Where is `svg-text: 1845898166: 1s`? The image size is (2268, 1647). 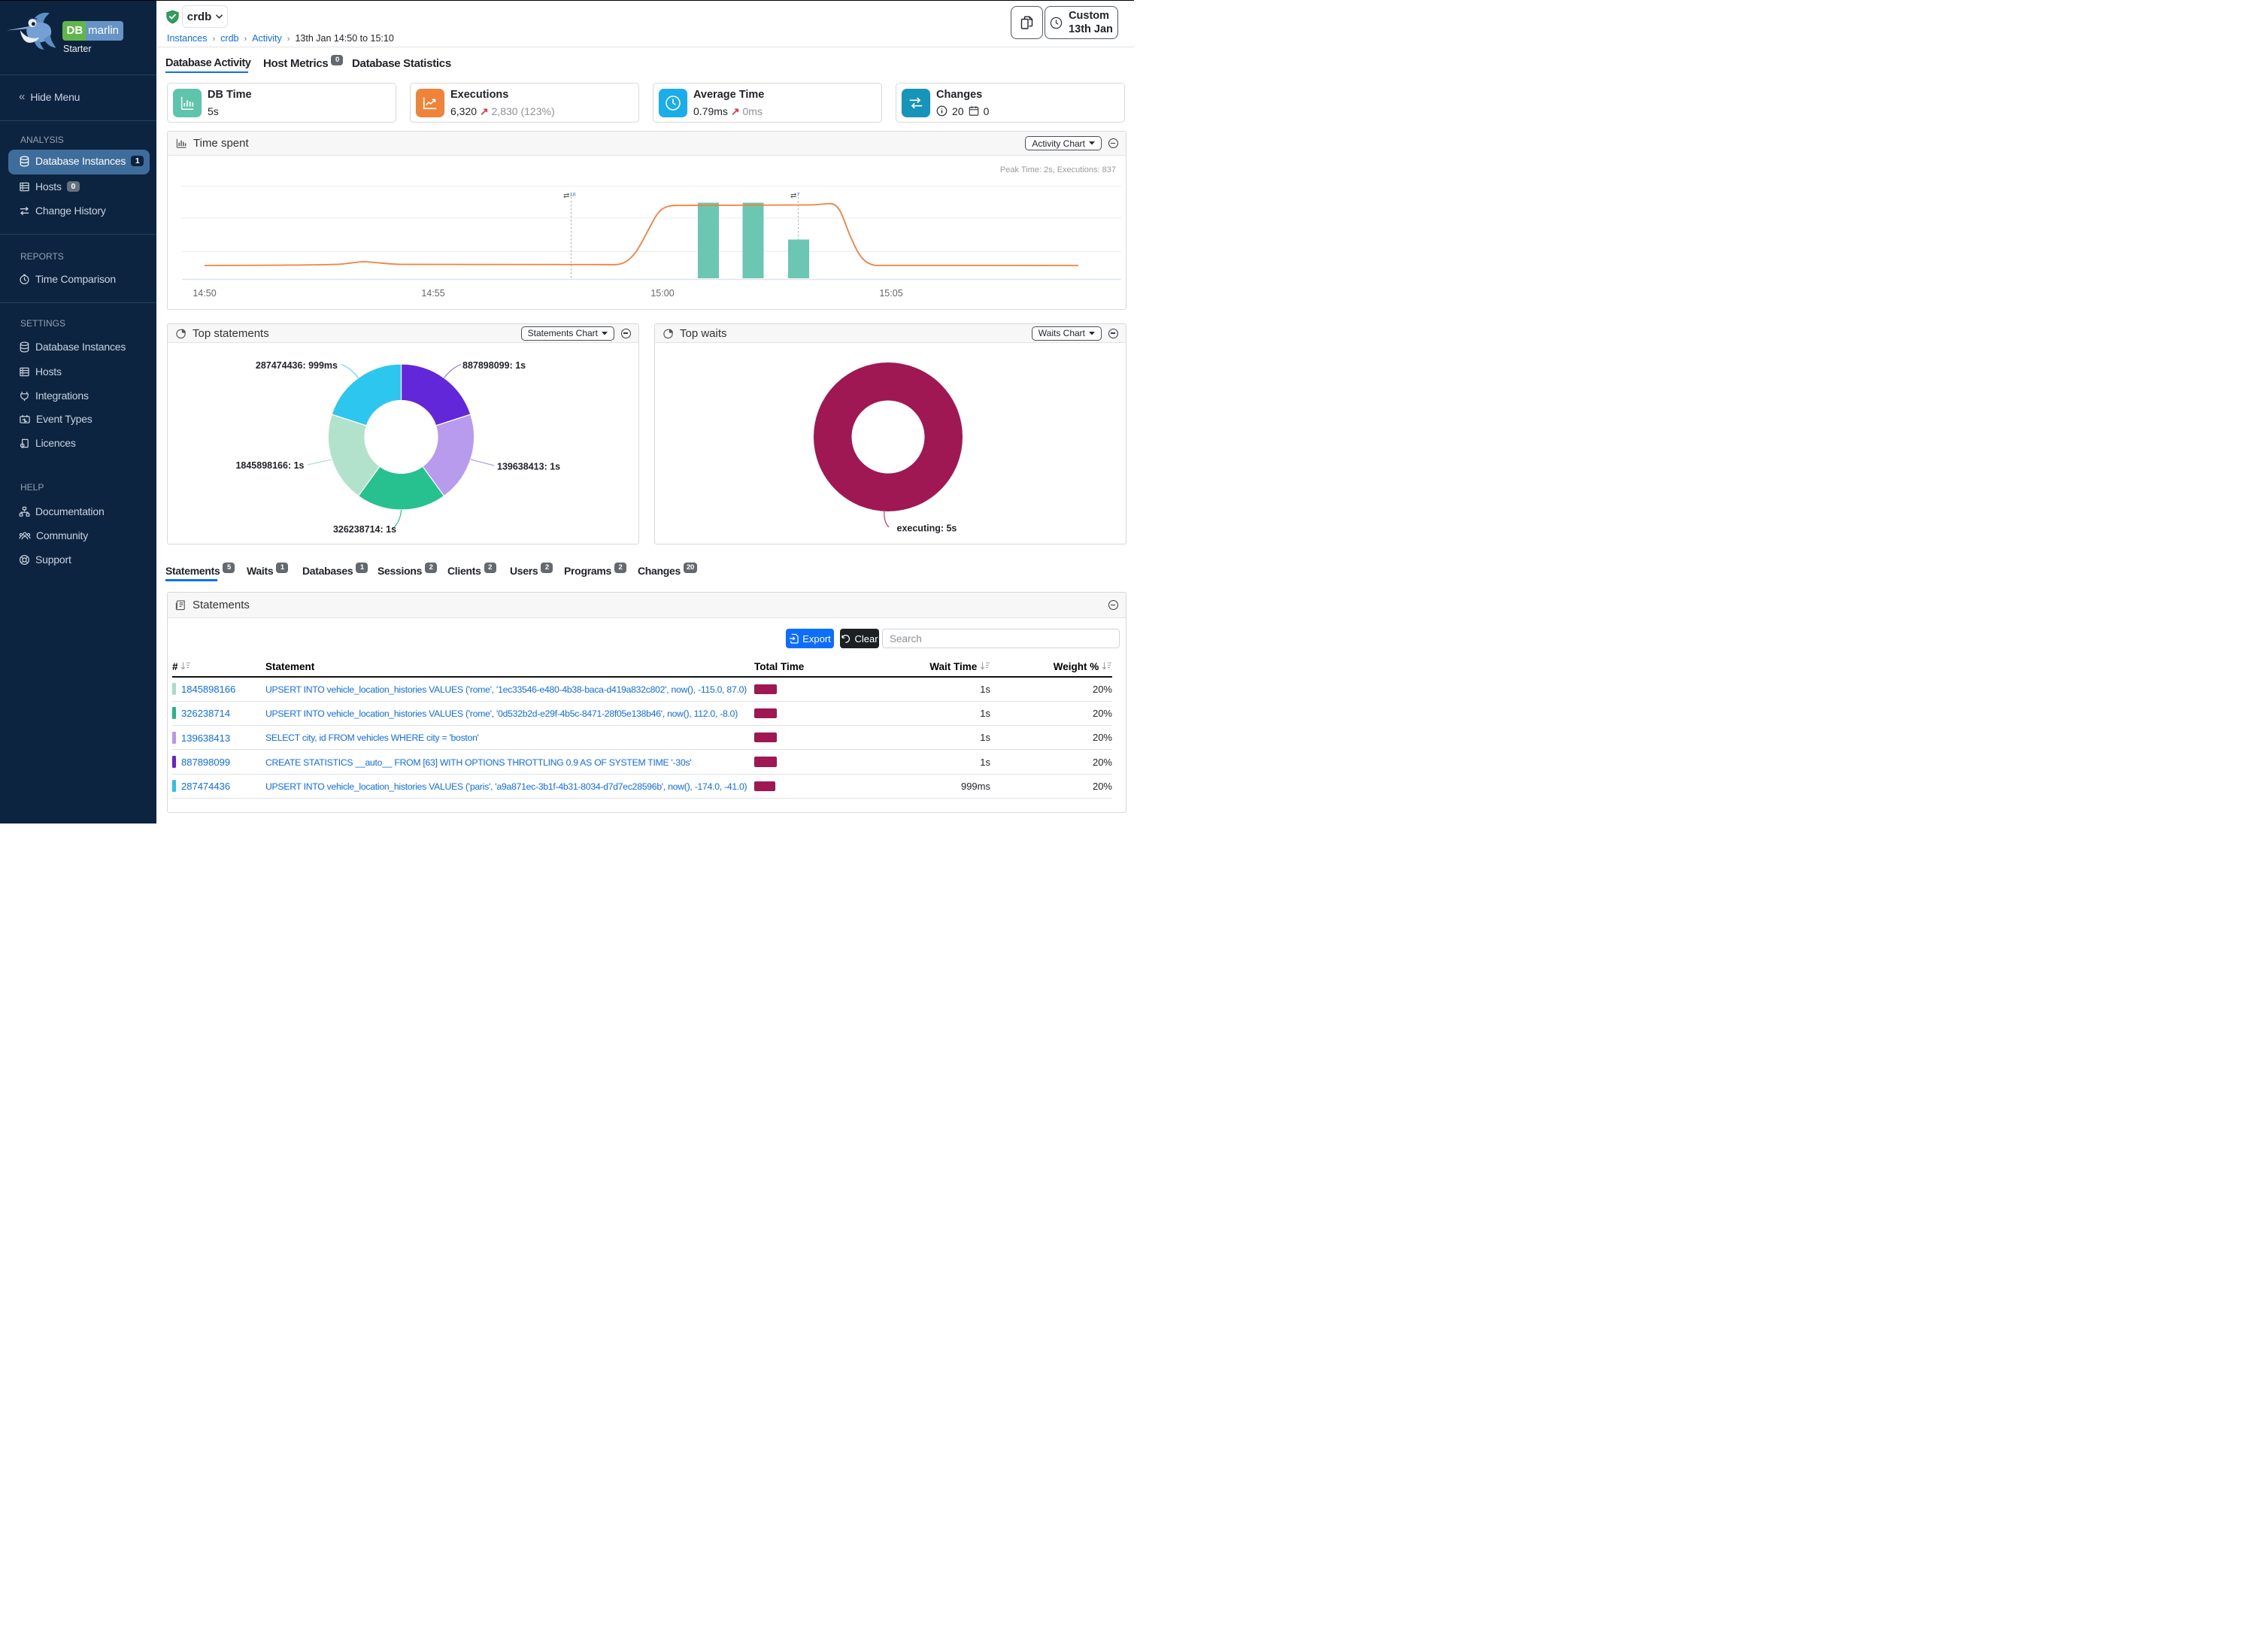
svg-text: 1845898166: 1s is located at coordinates (269, 466).